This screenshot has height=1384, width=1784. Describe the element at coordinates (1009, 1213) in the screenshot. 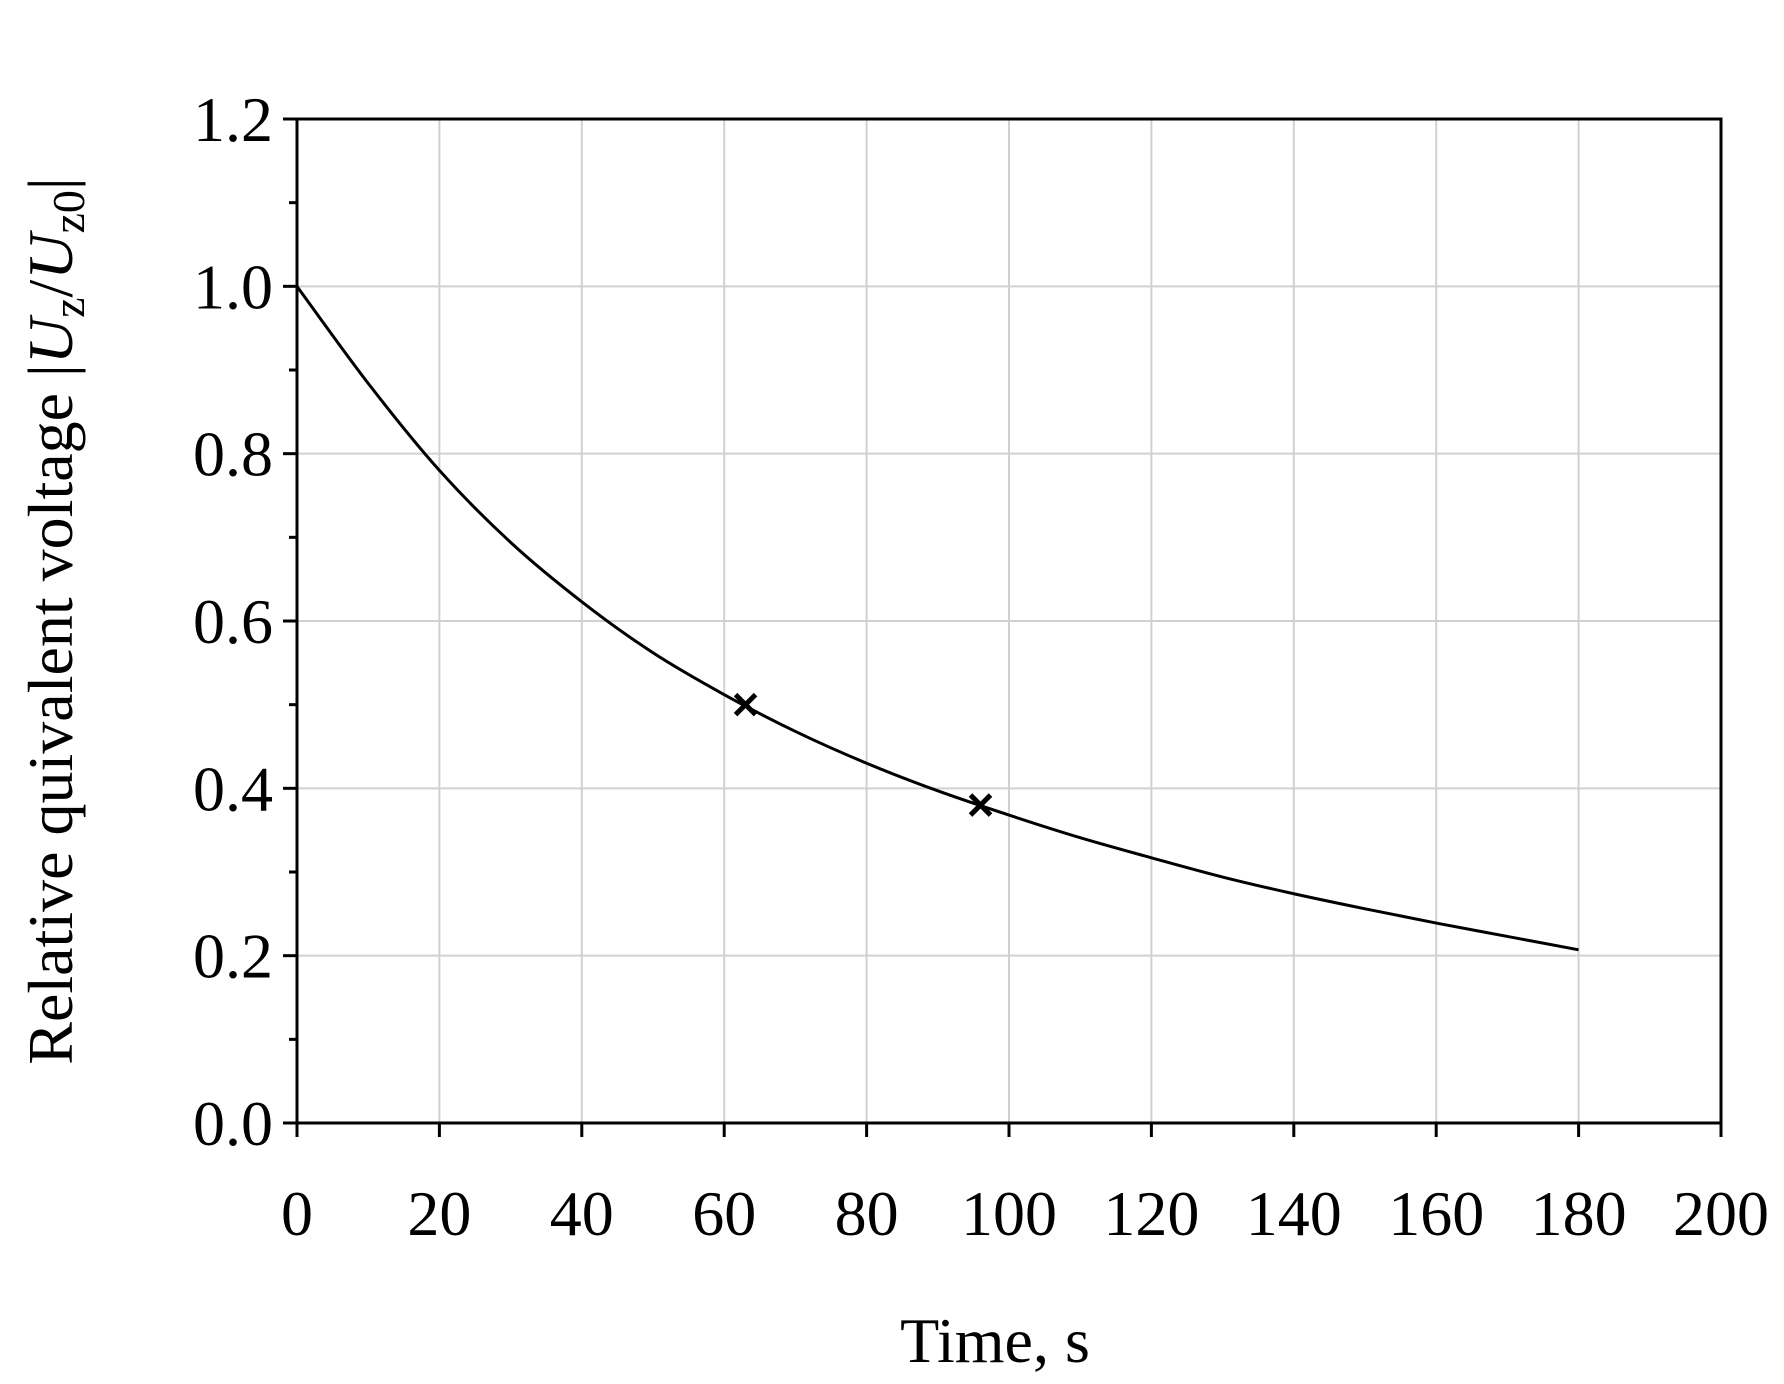

I see `x-tick-label: 100` at that location.